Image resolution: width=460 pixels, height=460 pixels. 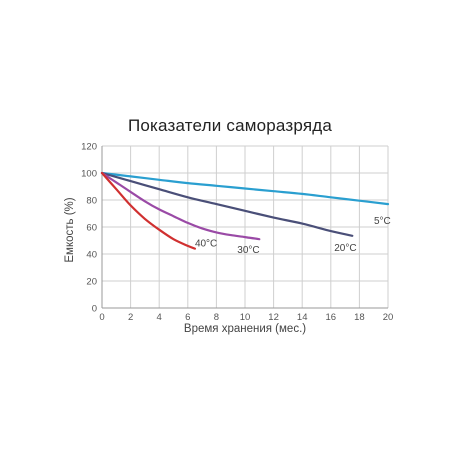 What do you see at coordinates (130, 317) in the screenshot?
I see `x-tick-label: 2` at bounding box center [130, 317].